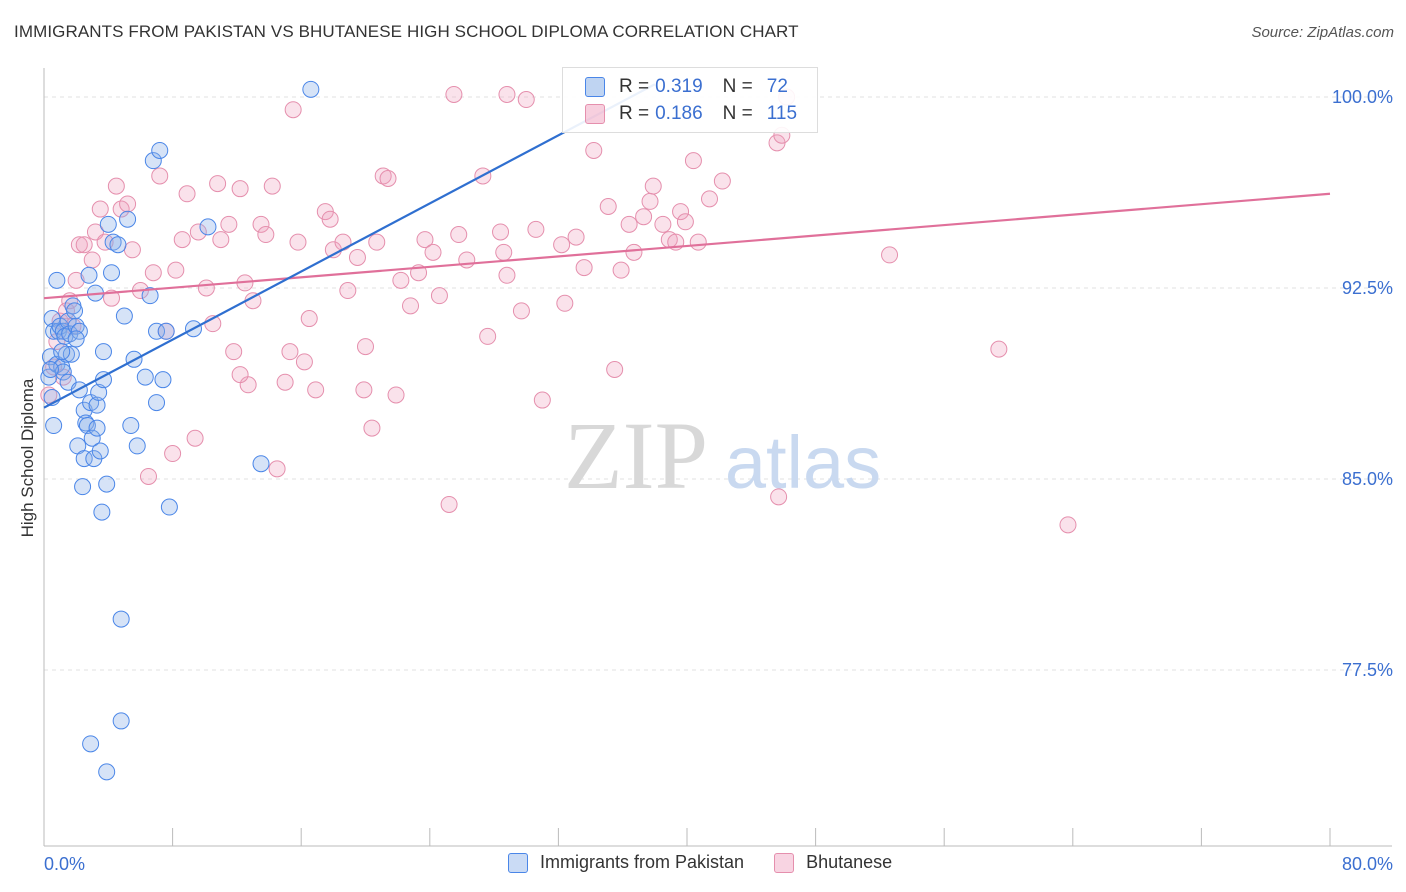  I want to click on legend-r-value: 0.319, so click(679, 86).